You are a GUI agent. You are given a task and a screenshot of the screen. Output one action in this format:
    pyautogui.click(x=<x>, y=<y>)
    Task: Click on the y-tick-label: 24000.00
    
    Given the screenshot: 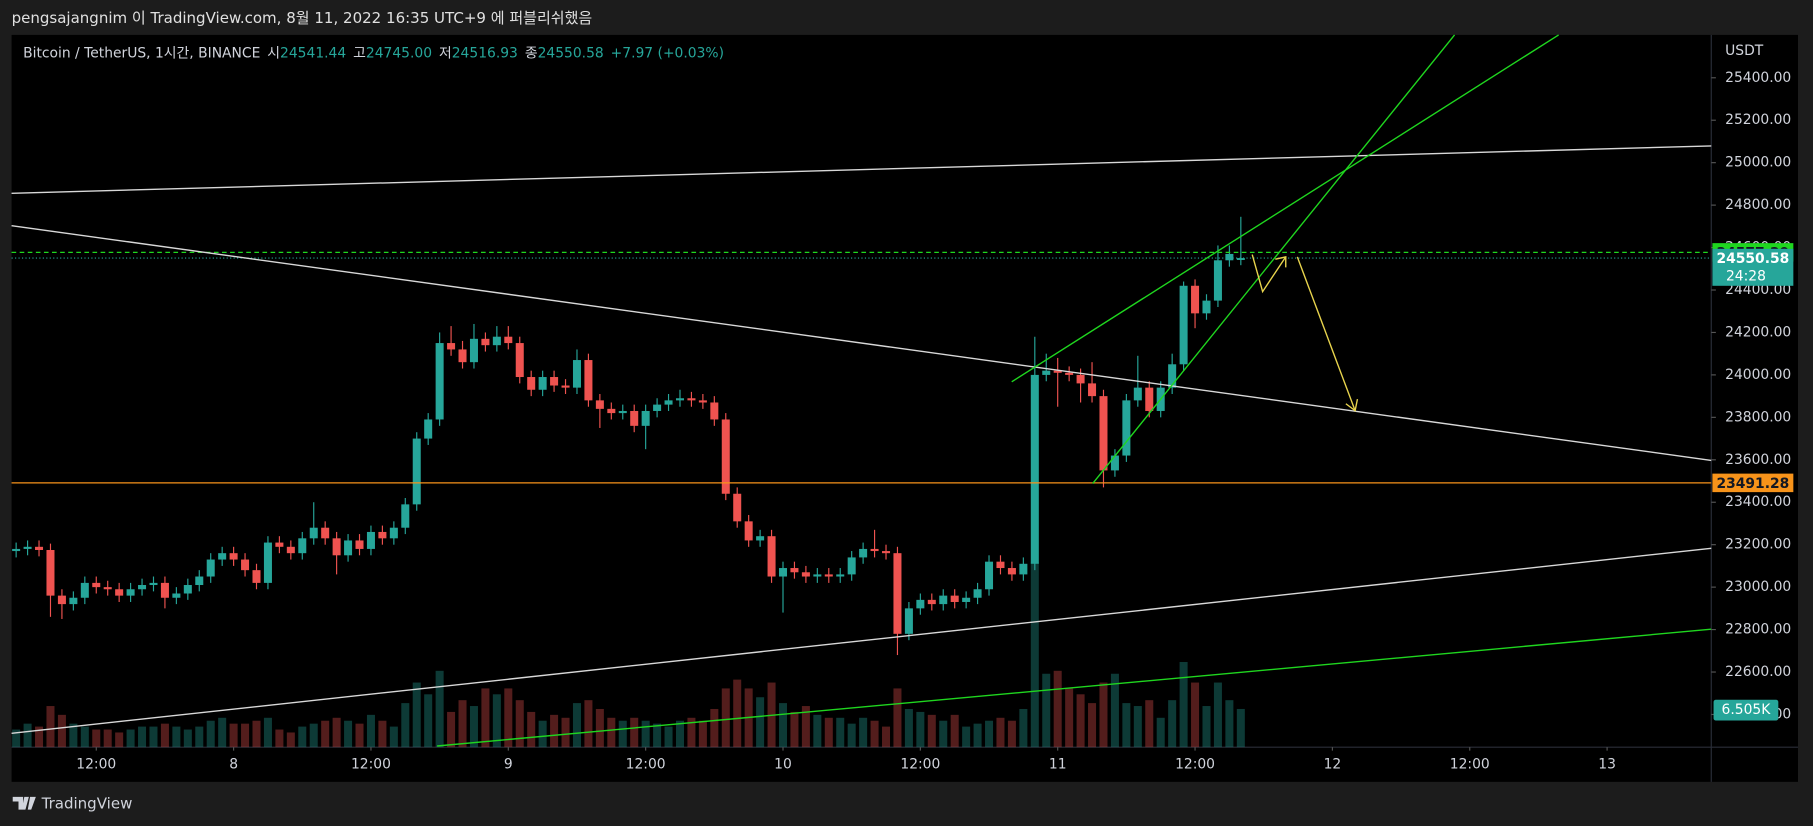 What is the action you would take?
    pyautogui.click(x=1758, y=375)
    